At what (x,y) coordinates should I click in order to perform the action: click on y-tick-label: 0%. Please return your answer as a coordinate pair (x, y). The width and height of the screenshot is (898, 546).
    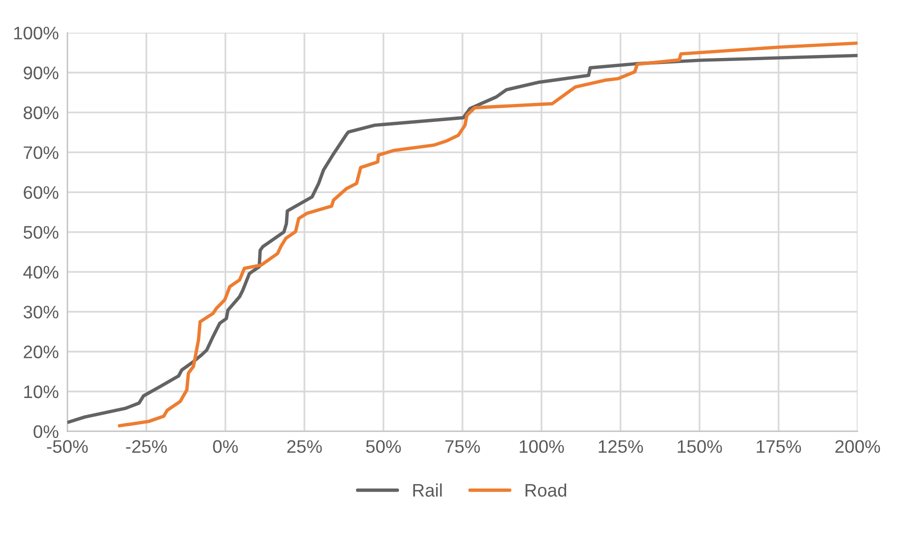
    Looking at the image, I should click on (46, 431).